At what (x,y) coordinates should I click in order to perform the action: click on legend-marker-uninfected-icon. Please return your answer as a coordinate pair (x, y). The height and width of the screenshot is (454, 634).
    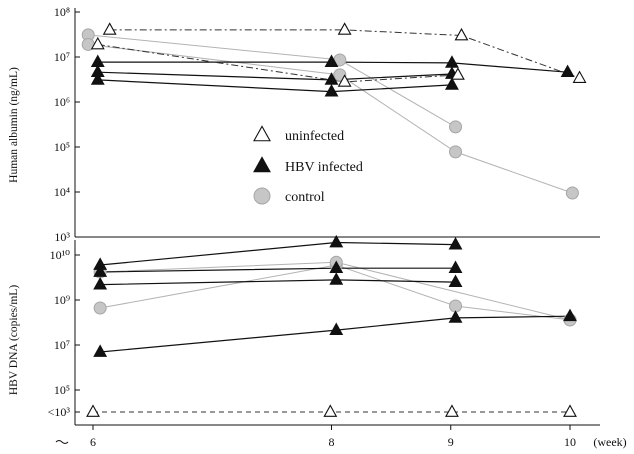
    Looking at the image, I should click on (262, 133).